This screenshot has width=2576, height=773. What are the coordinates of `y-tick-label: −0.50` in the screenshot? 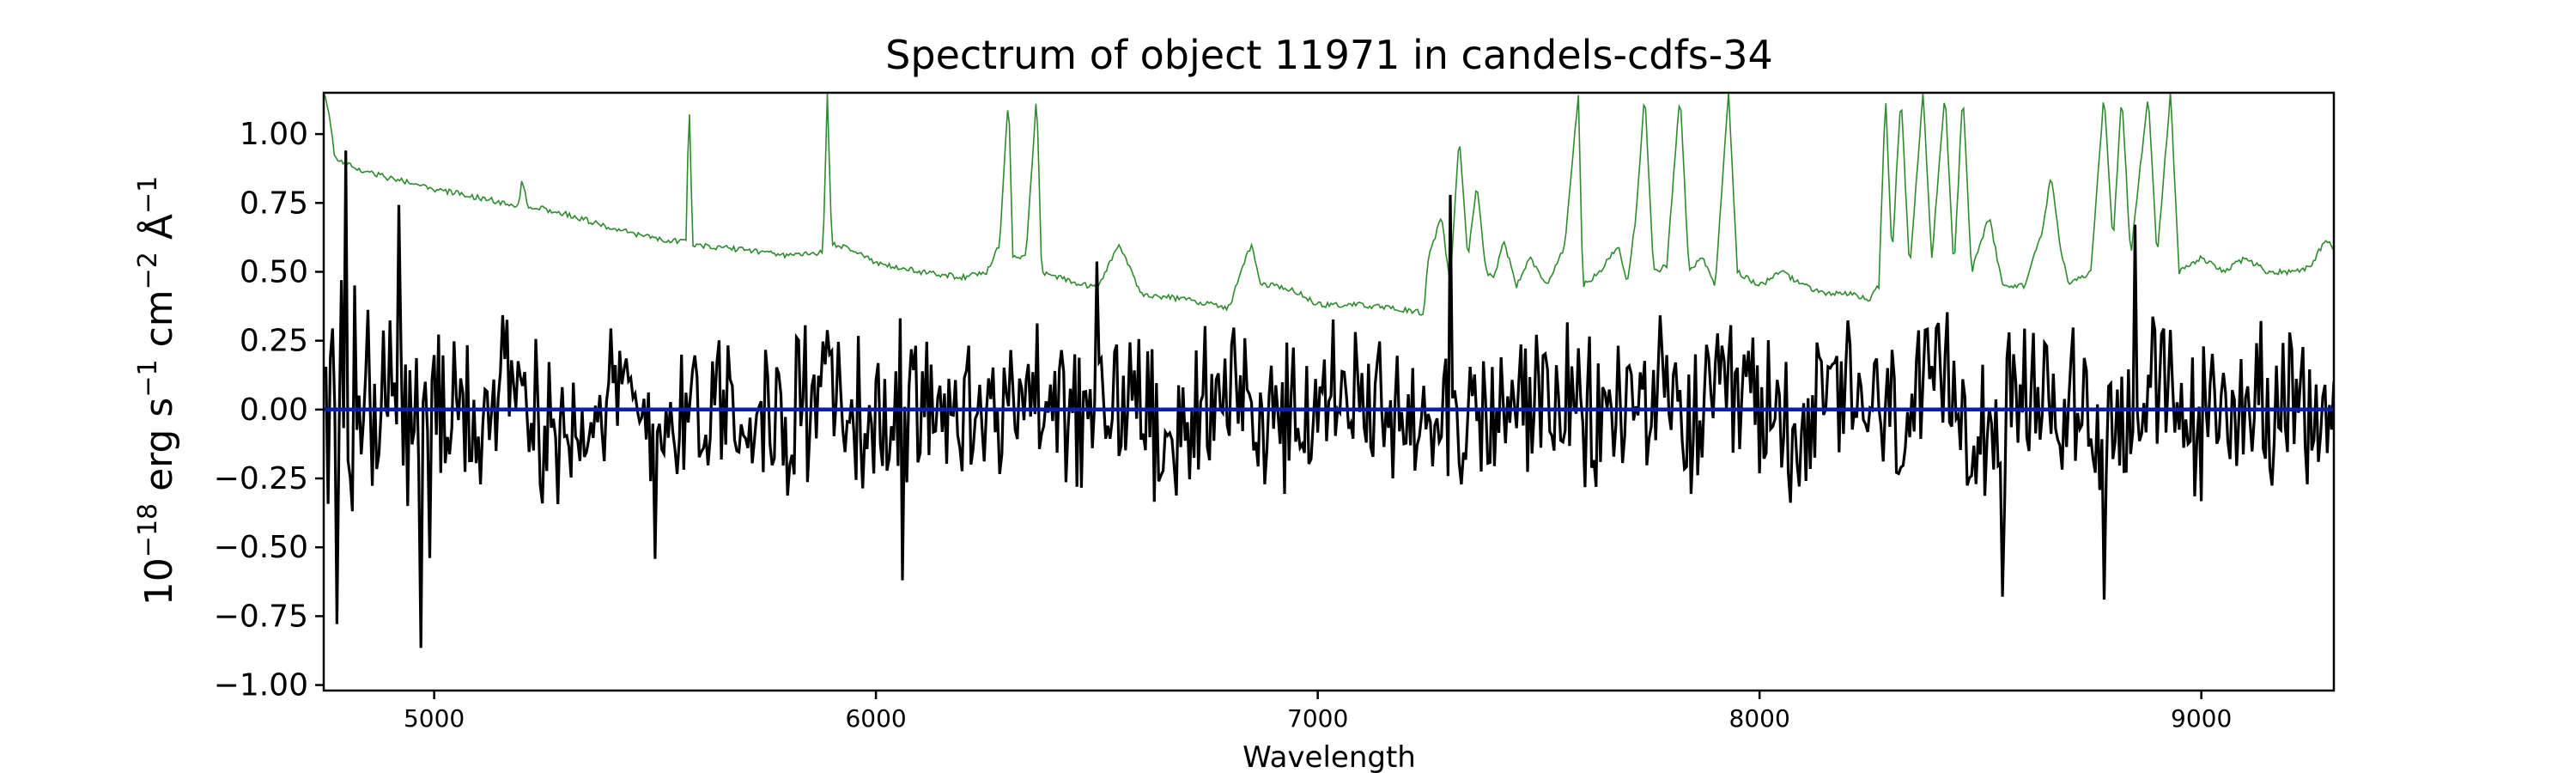 It's located at (261, 547).